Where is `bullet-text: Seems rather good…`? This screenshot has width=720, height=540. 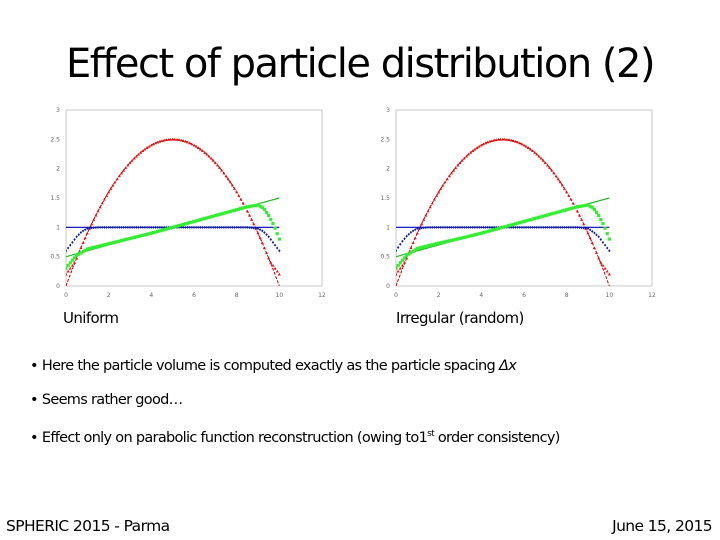 bullet-text: Seems rather good… is located at coordinates (112, 400).